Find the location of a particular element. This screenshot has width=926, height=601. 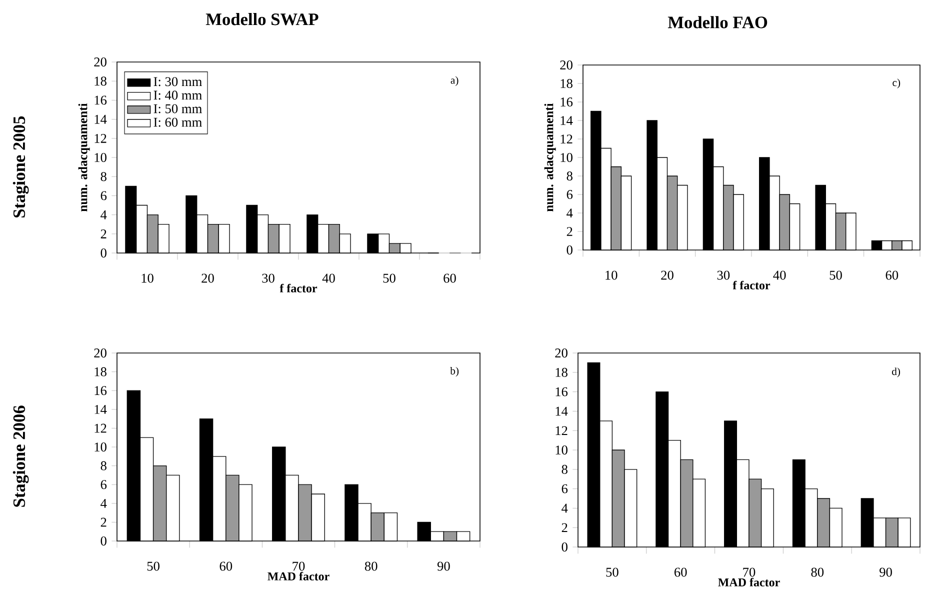

chart-title: Modello SWAP is located at coordinates (262, 19).